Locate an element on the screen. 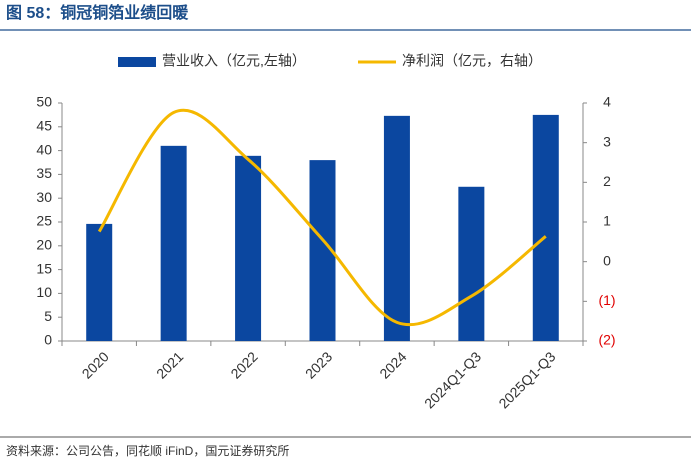  y-tick-label: 5 is located at coordinates (48, 316).